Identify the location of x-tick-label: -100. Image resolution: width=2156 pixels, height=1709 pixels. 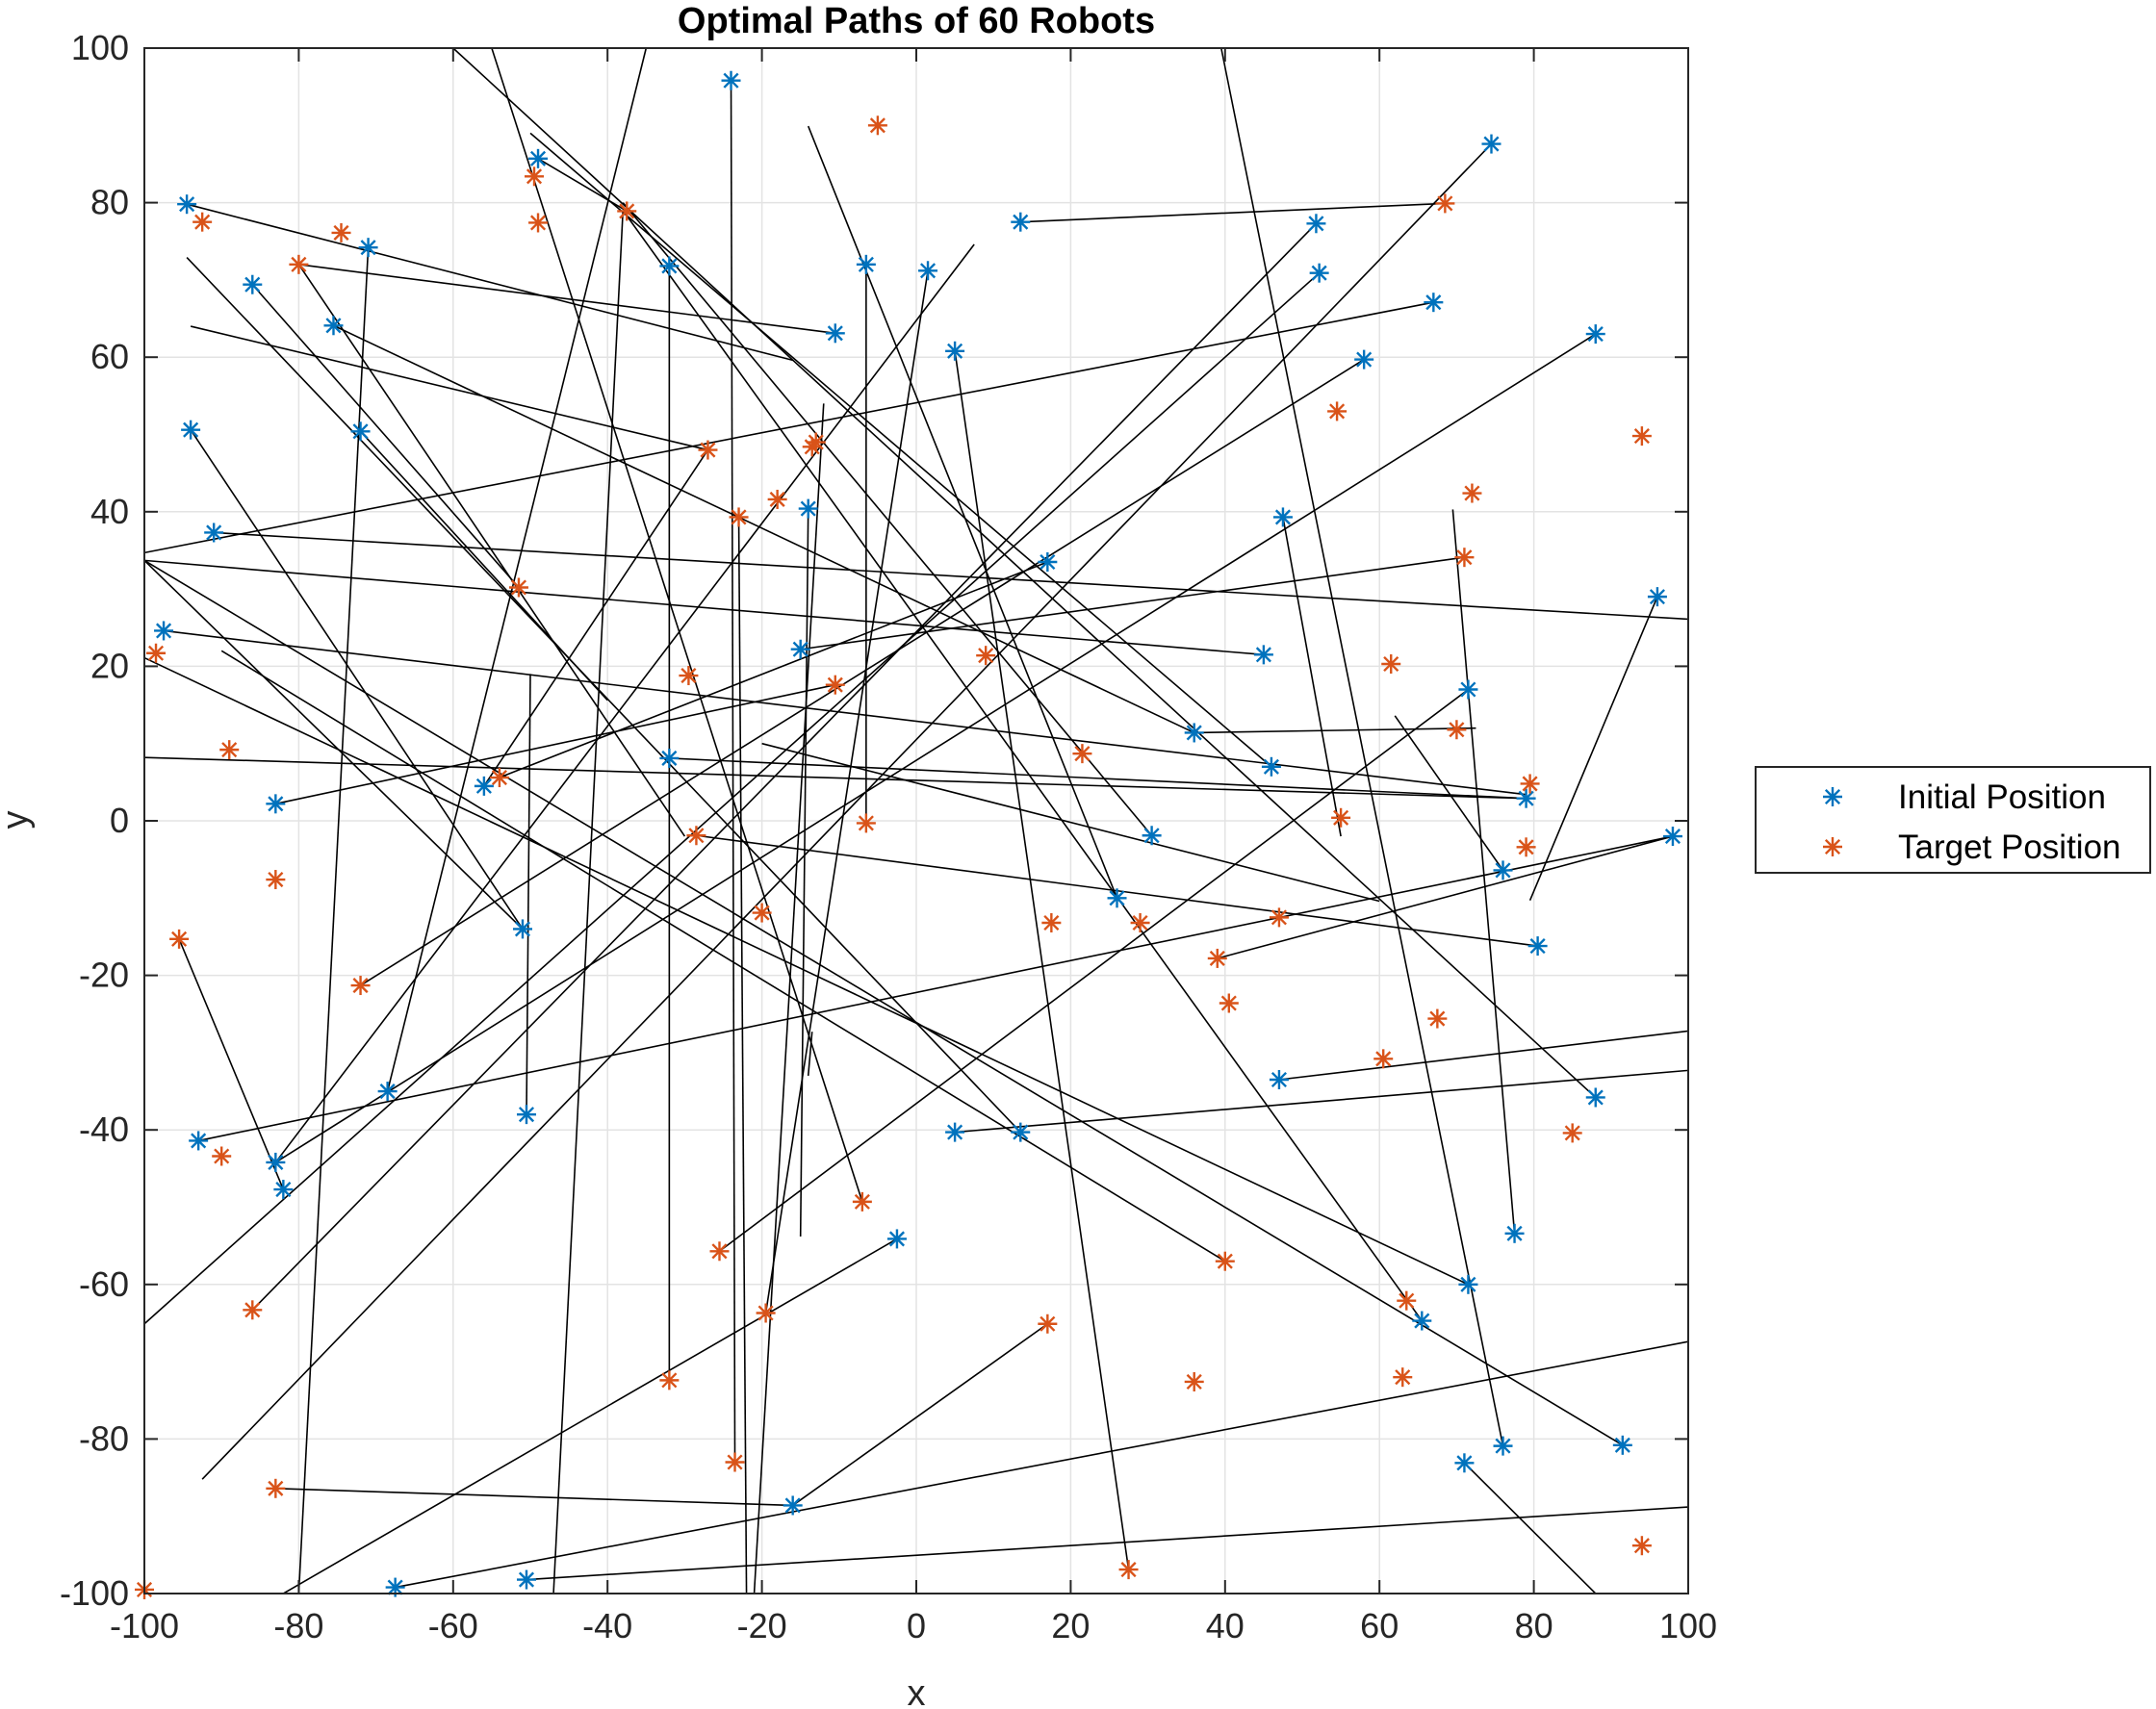
(144, 1625).